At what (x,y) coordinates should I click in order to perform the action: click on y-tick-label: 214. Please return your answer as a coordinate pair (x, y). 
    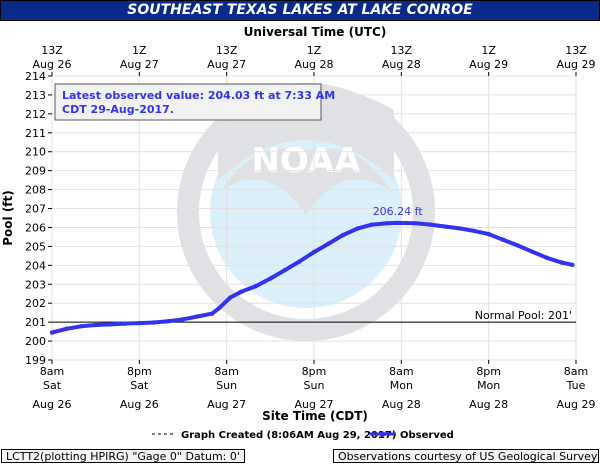
    Looking at the image, I should click on (35, 76).